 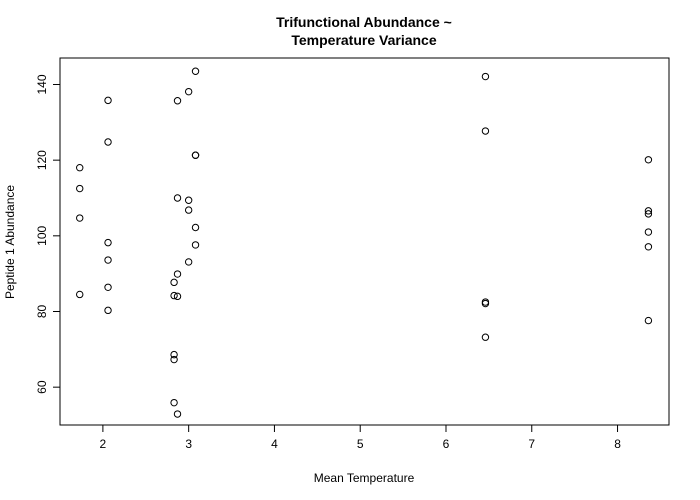 What do you see at coordinates (364, 22) in the screenshot?
I see `chart-title-line-1: Trifunctional Abundance ~` at bounding box center [364, 22].